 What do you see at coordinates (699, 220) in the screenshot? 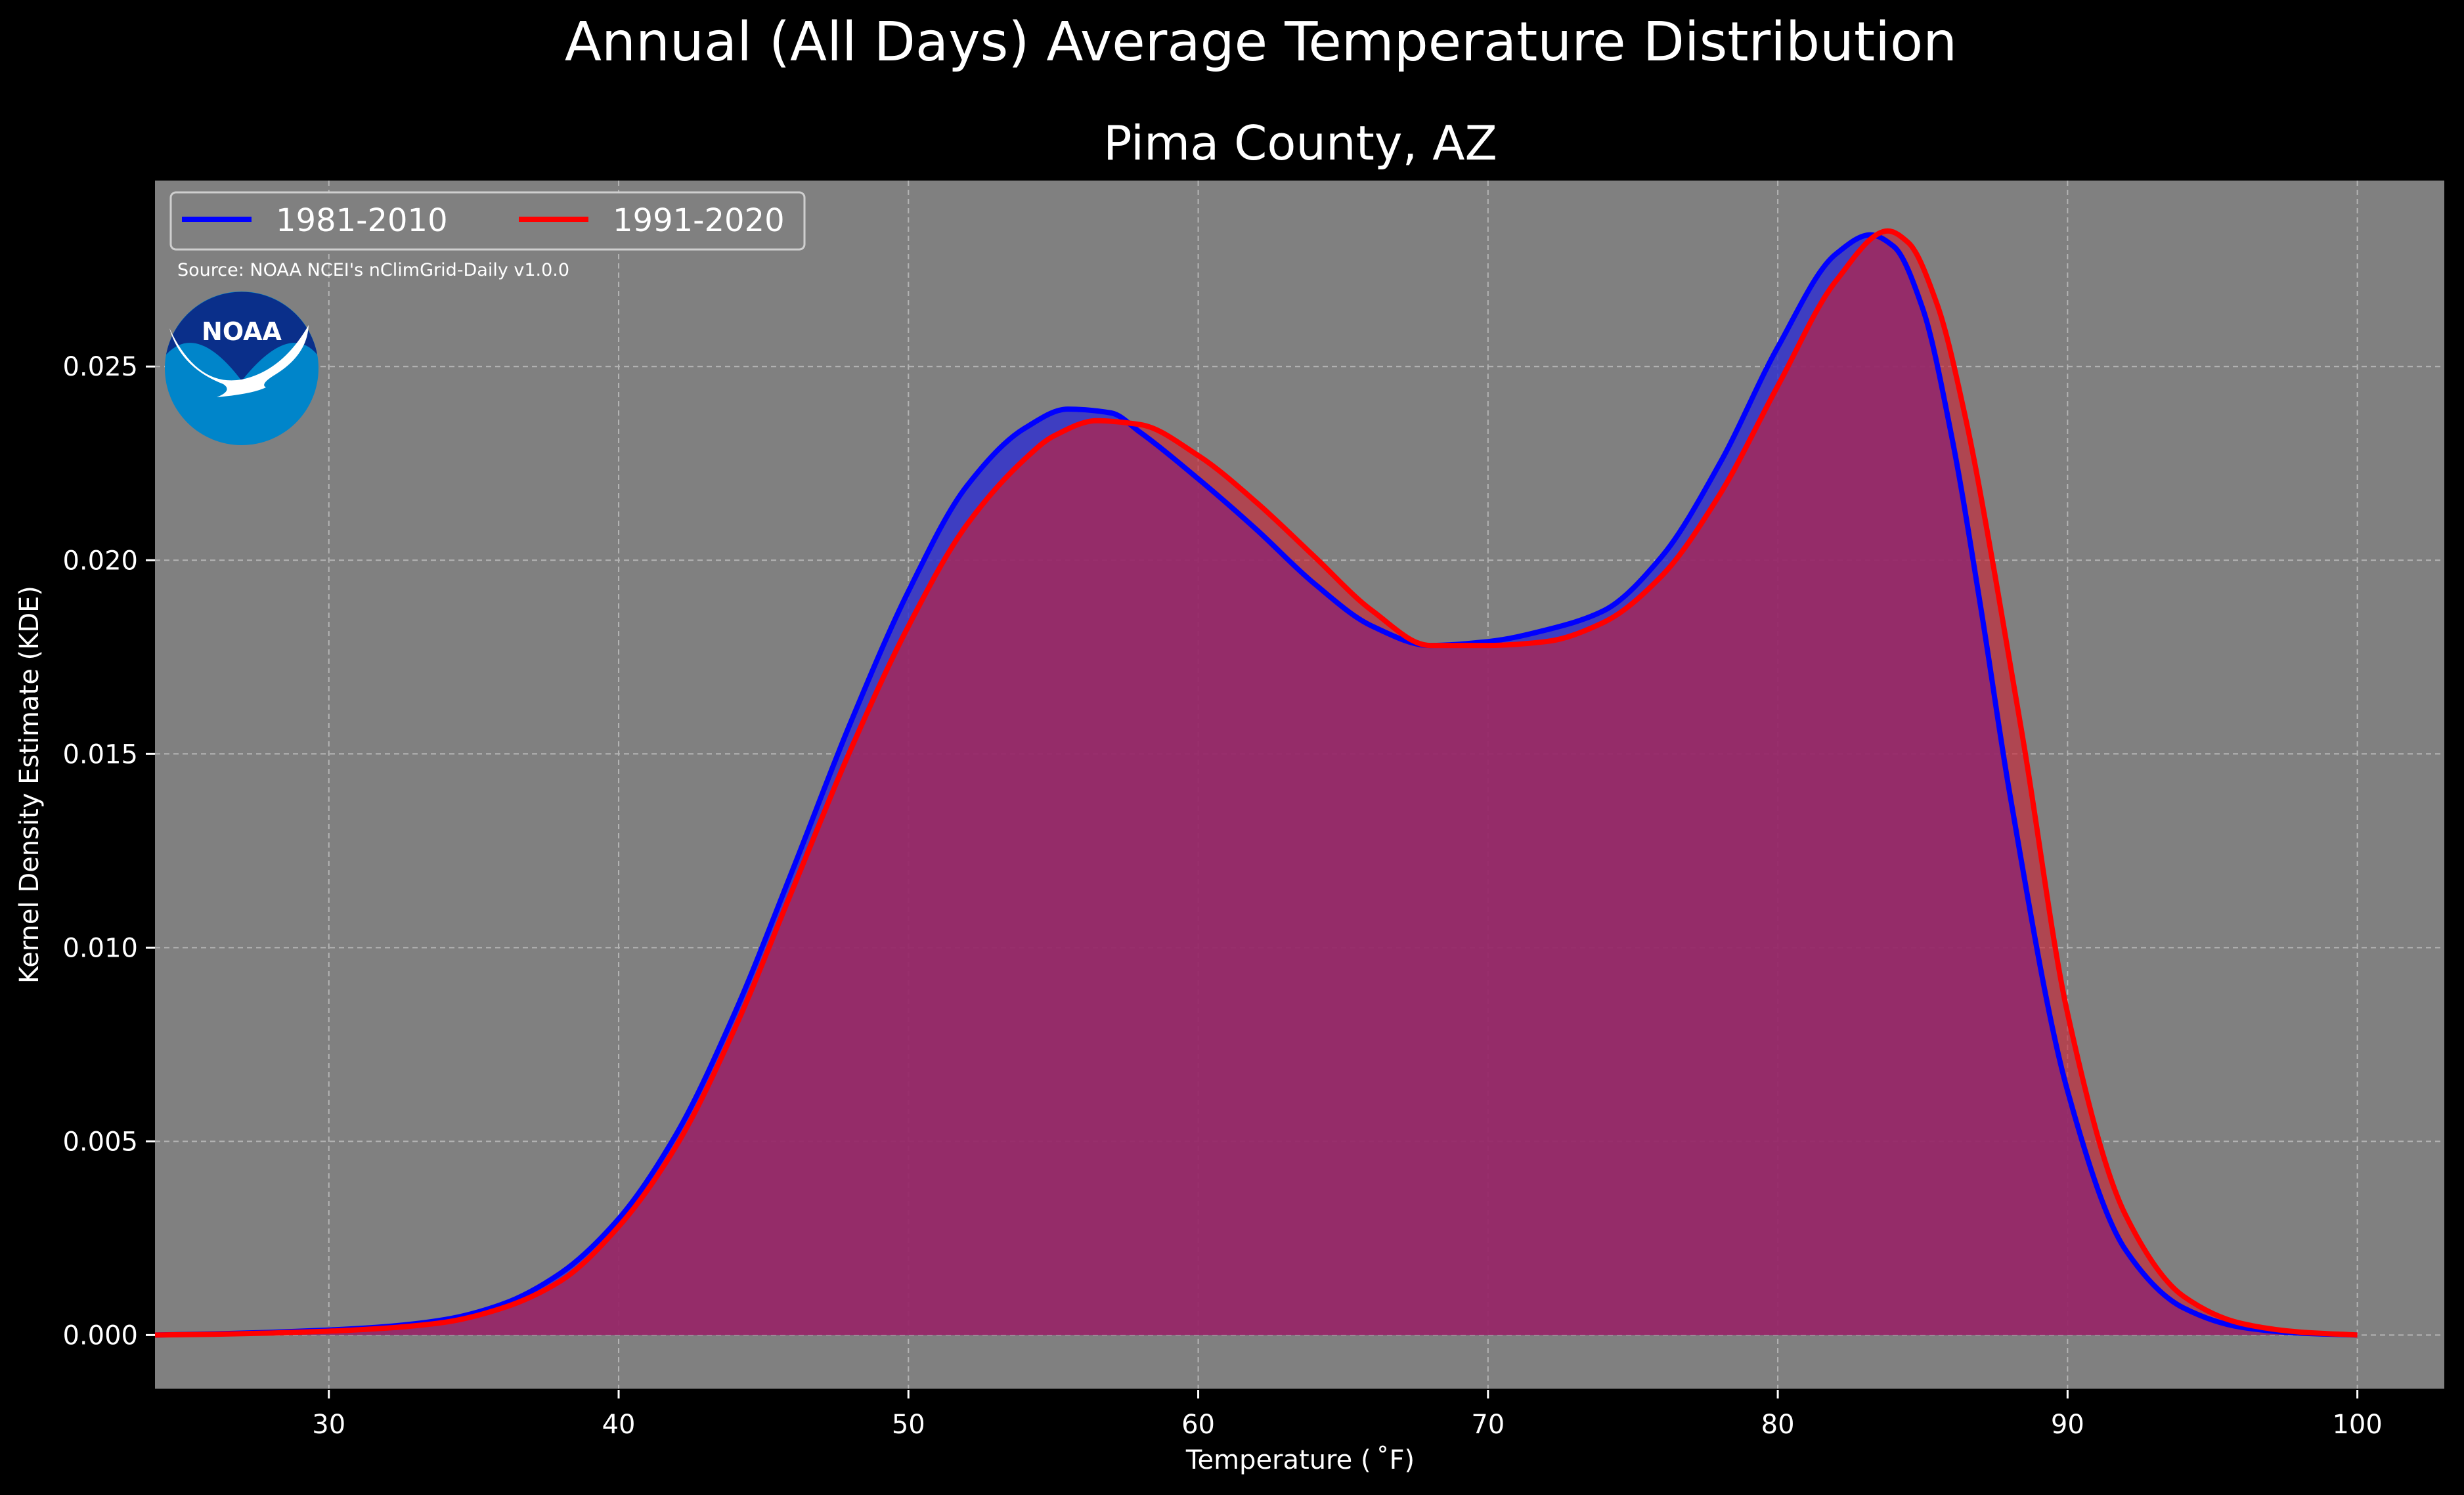
I see `legend-label-1991-2020: 1991-2020` at bounding box center [699, 220].